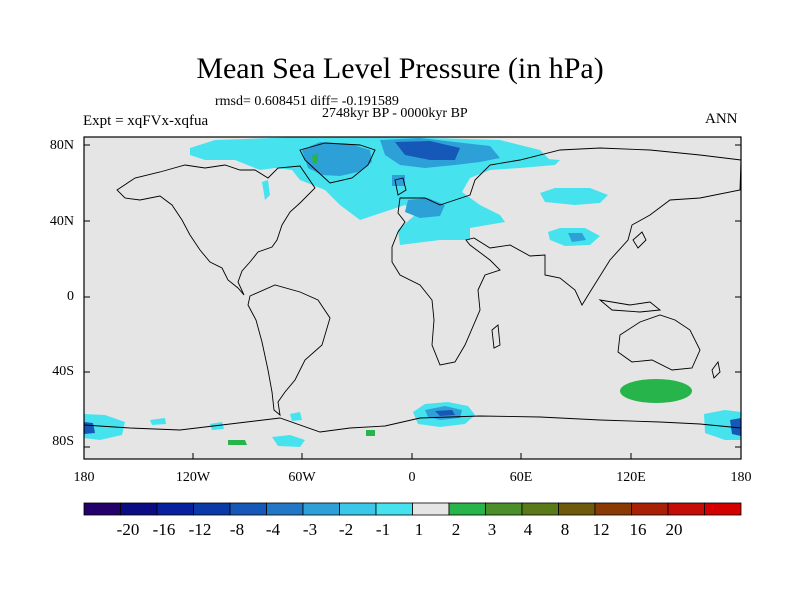 The width and height of the screenshot is (800, 600). Describe the element at coordinates (398, 180) in the screenshot. I see `europe-anomaly-small` at that location.